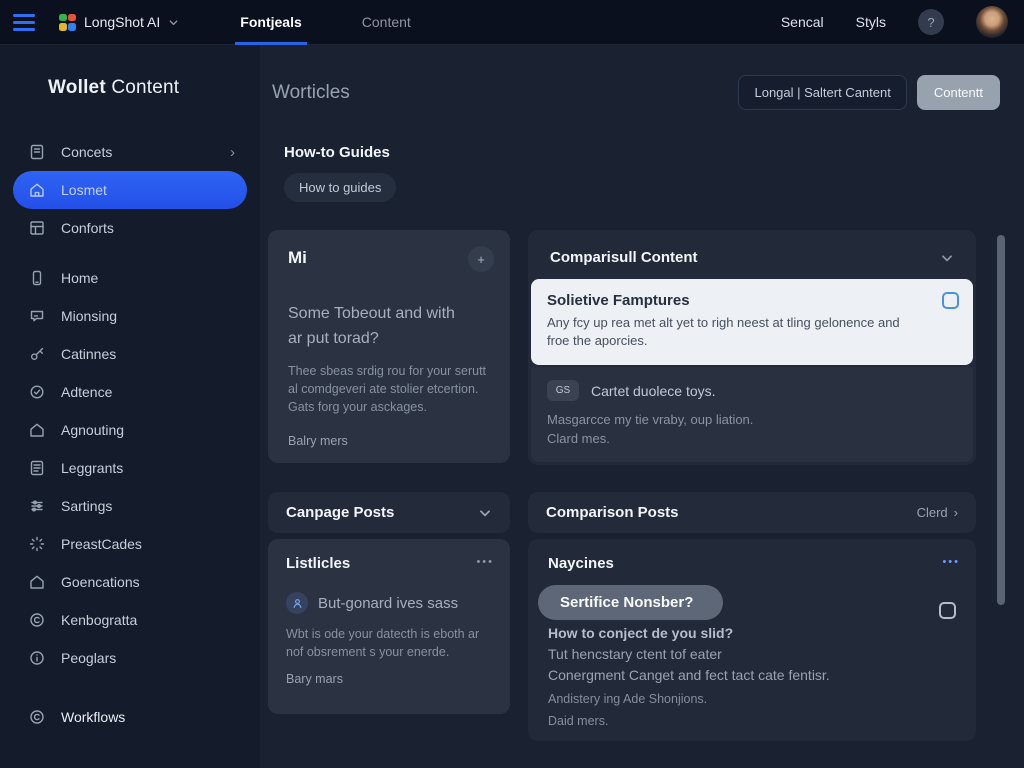 This screenshot has height=768, width=1024. I want to click on header-actions: Longal | Saltert Cantent Contentt, so click(869, 92).